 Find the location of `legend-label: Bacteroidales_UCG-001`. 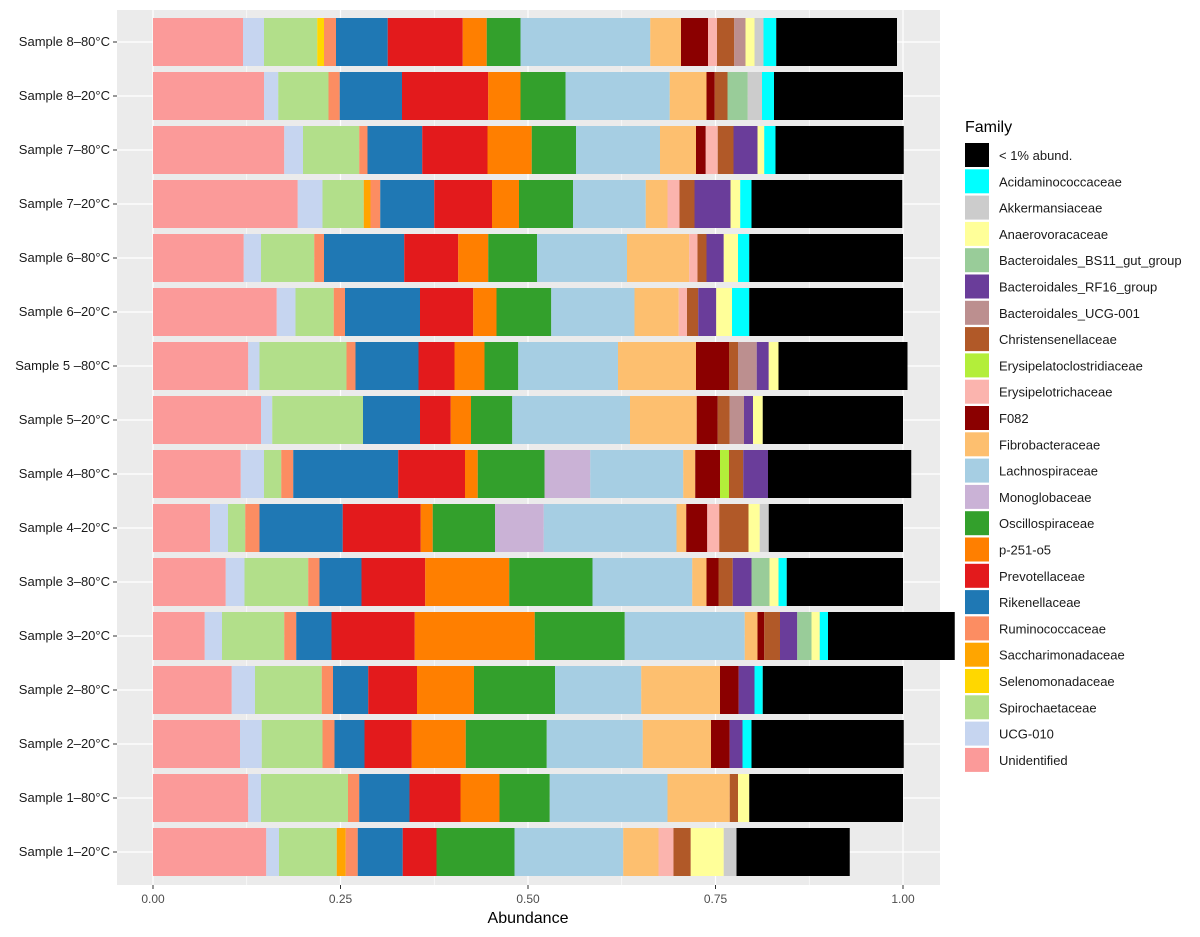

legend-label: Bacteroidales_UCG-001 is located at coordinates (1069, 313).